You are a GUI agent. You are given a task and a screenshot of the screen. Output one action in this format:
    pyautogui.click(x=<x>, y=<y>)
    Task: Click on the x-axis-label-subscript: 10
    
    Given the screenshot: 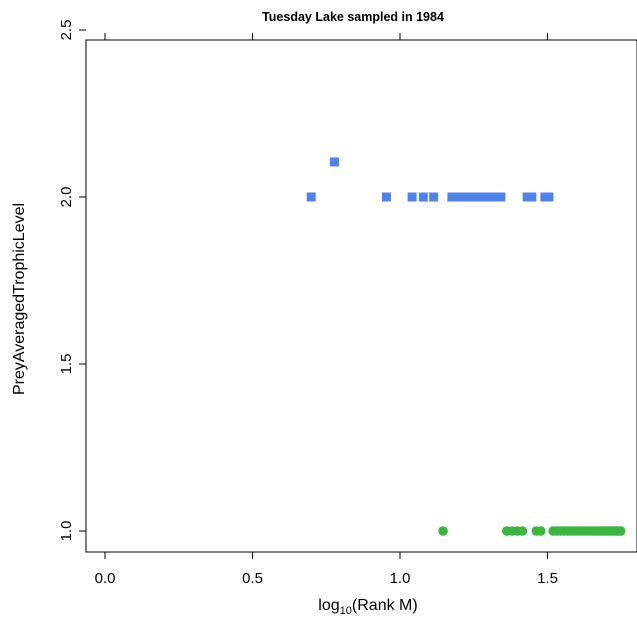 What is the action you would take?
    pyautogui.click(x=346, y=611)
    